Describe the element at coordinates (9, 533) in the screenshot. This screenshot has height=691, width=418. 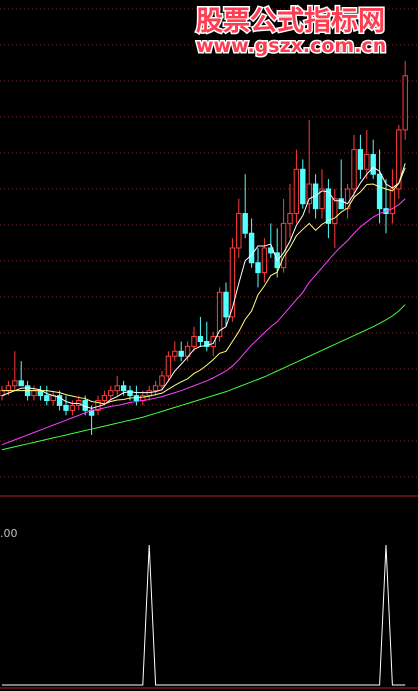
I see `indicator-label: .00` at that location.